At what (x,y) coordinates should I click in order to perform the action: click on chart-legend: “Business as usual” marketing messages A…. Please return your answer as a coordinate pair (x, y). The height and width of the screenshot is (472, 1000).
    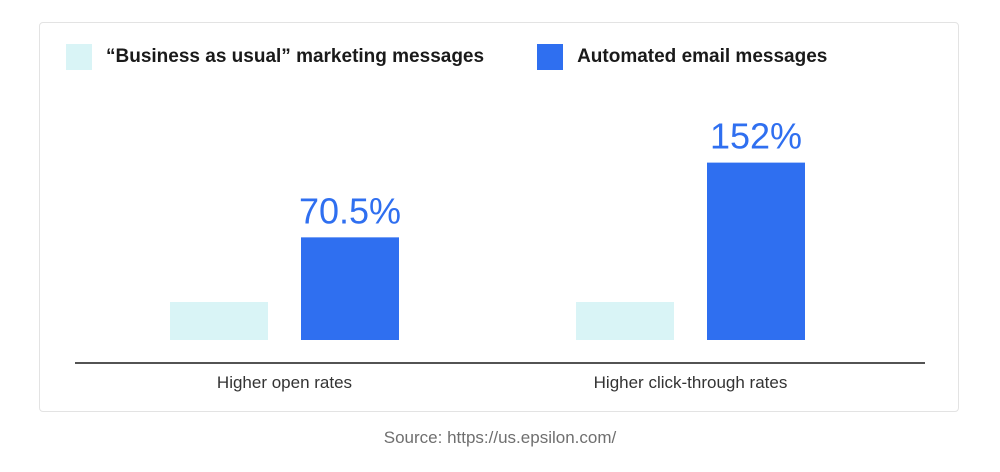
    Looking at the image, I should click on (473, 57).